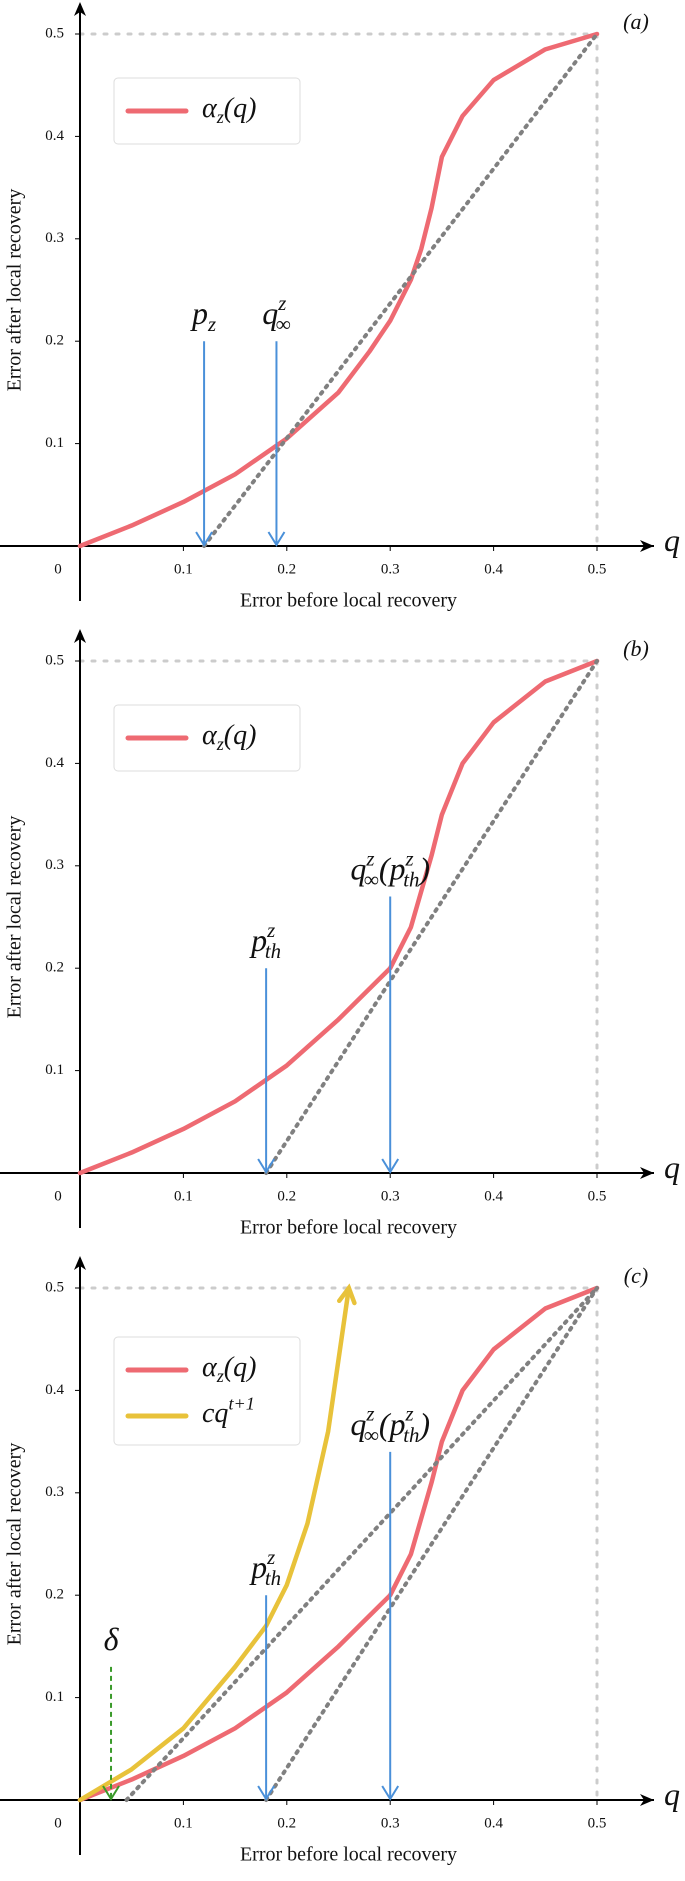 The image size is (685, 1881). Describe the element at coordinates (346, 1294) in the screenshot. I see `curve-arrowhead` at that location.